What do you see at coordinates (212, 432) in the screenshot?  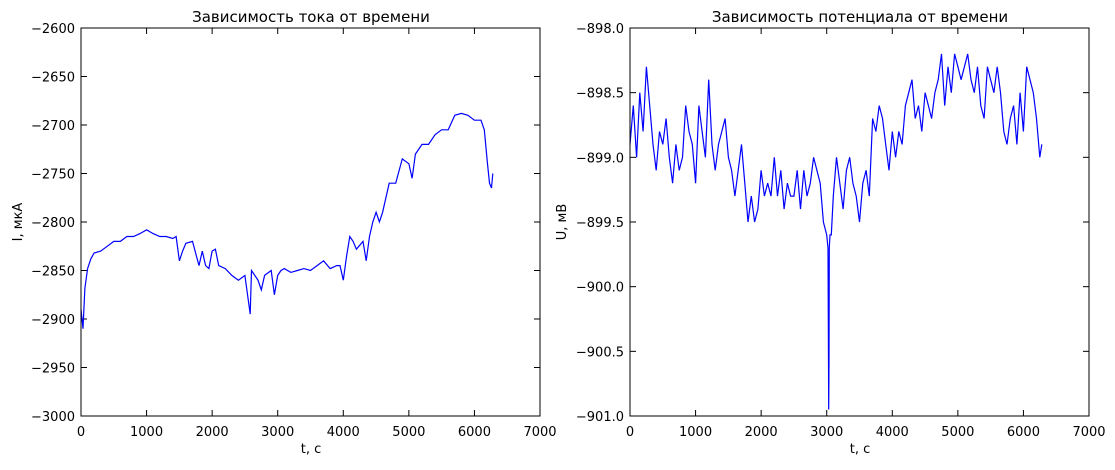 I see `current-xtick-label: 2000` at bounding box center [212, 432].